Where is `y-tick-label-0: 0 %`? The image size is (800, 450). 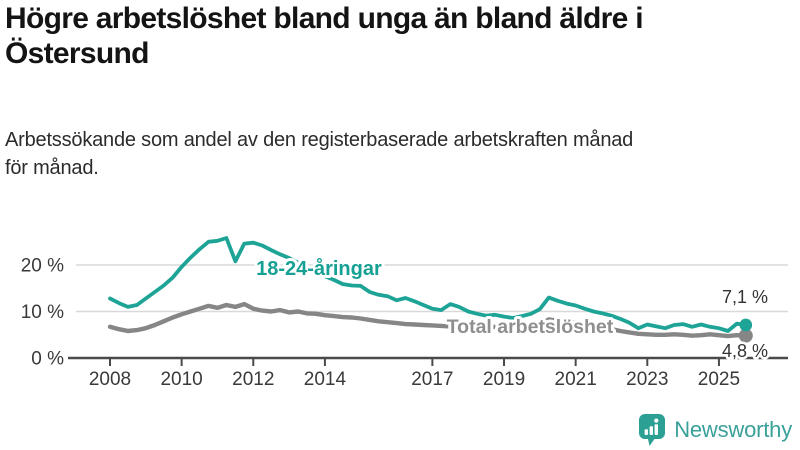 y-tick-label-0: 0 % is located at coordinates (47, 359).